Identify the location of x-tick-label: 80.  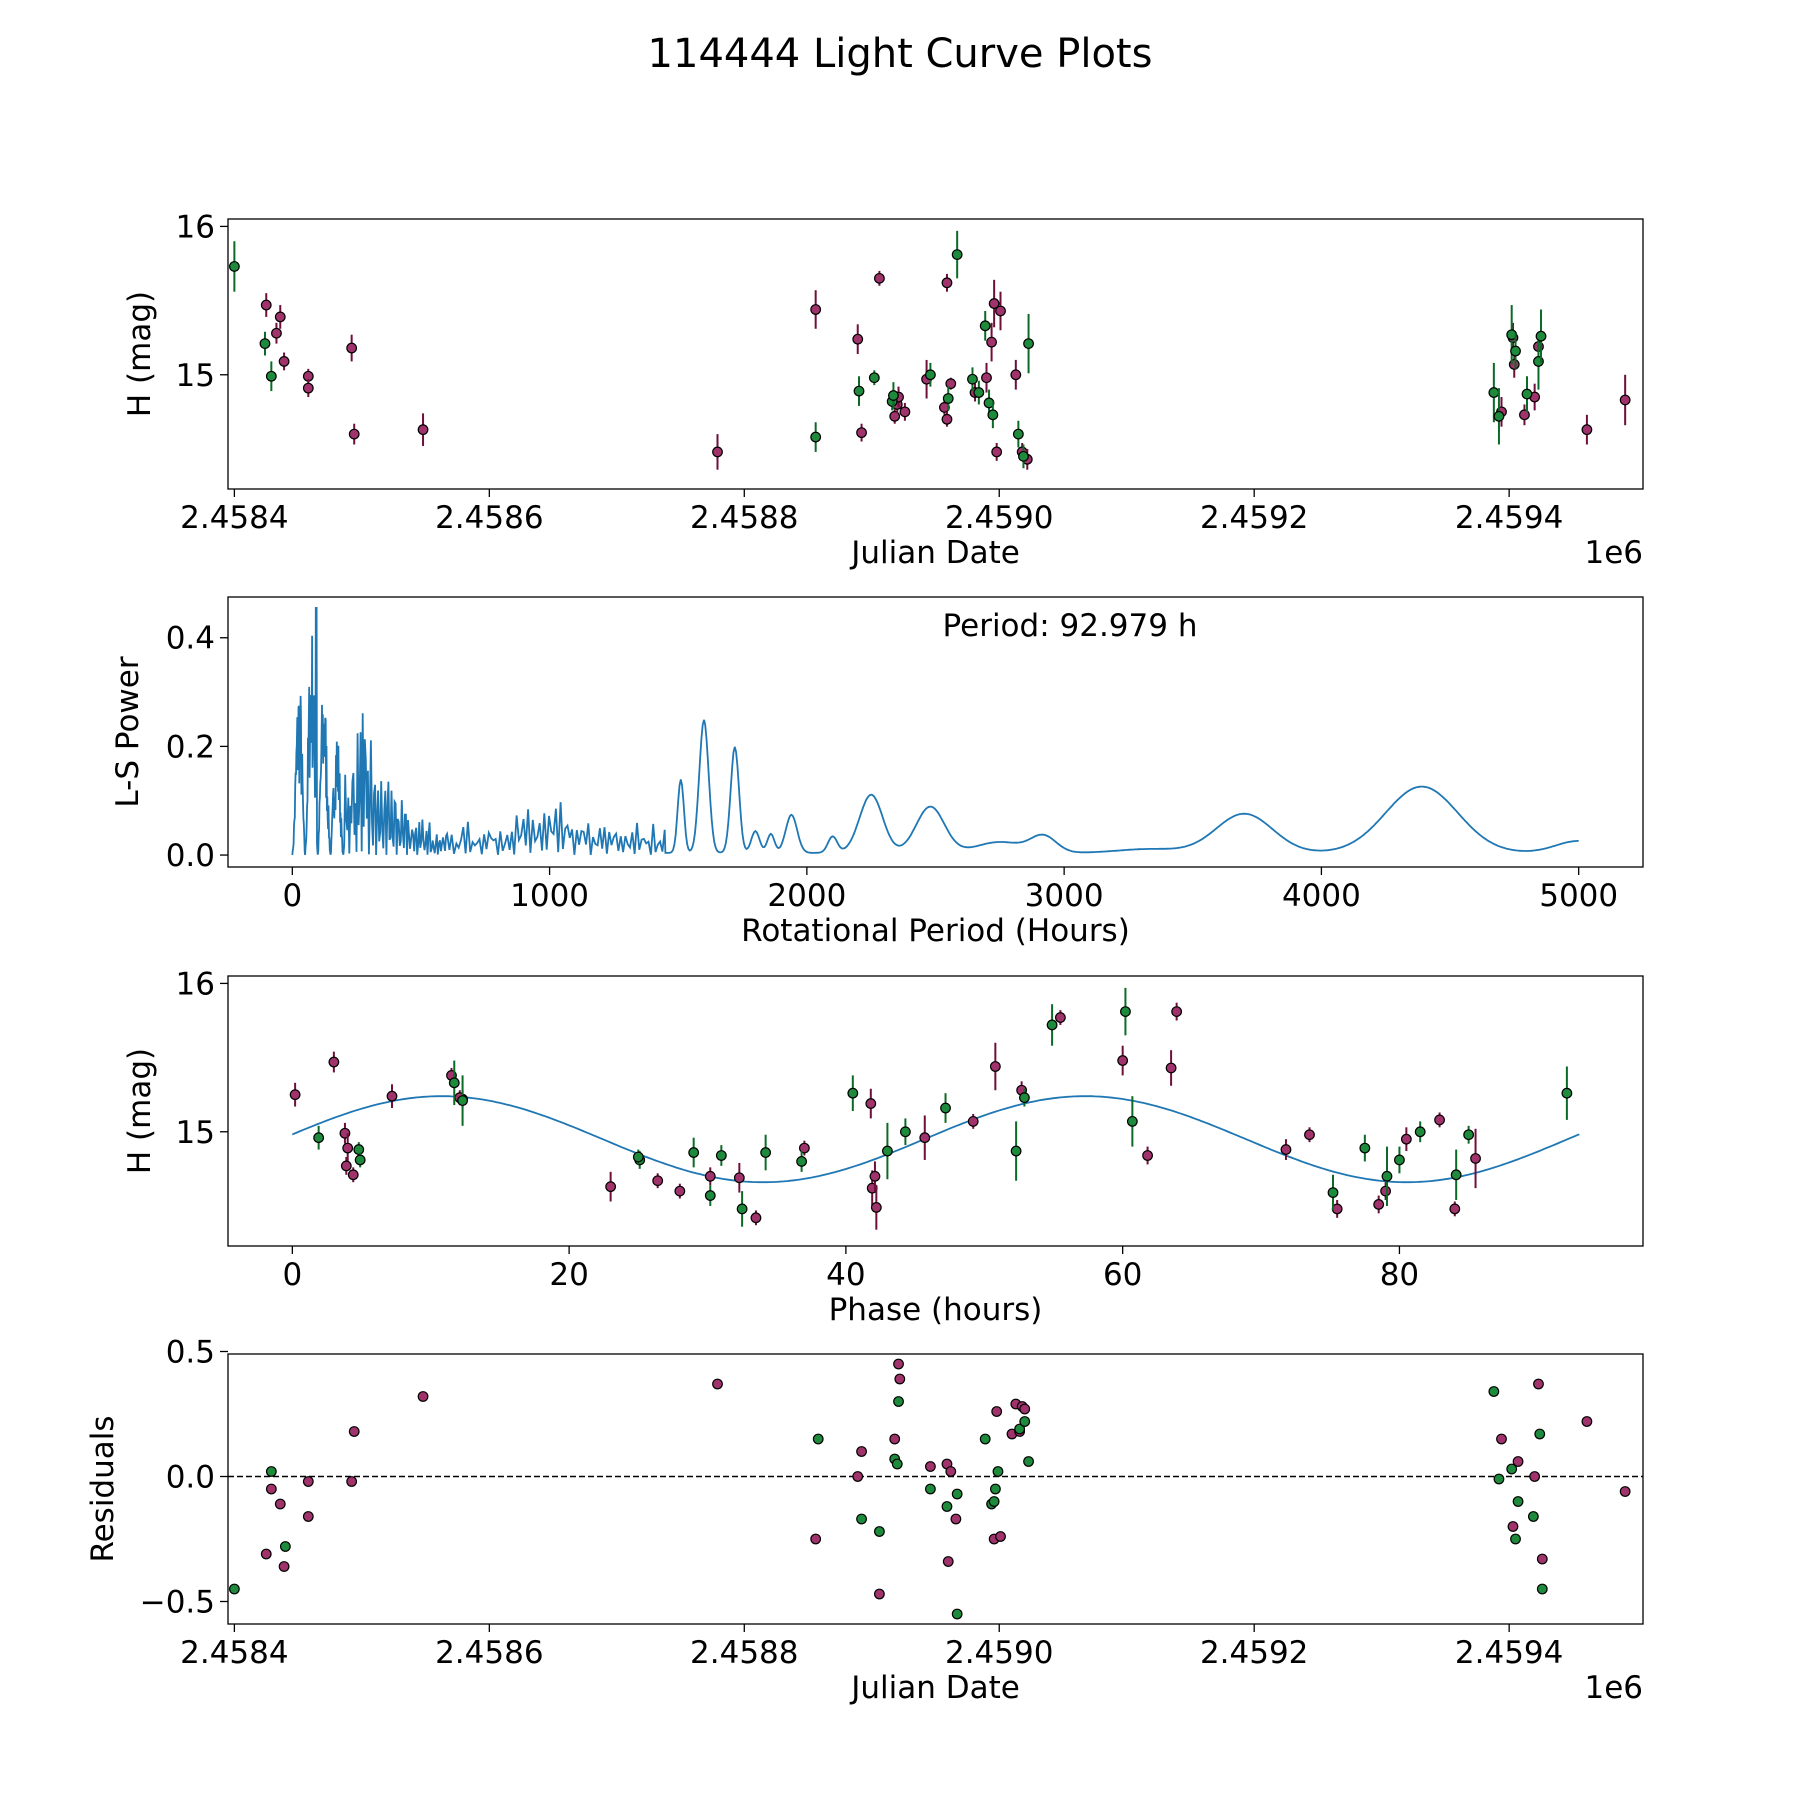
(1399, 1275).